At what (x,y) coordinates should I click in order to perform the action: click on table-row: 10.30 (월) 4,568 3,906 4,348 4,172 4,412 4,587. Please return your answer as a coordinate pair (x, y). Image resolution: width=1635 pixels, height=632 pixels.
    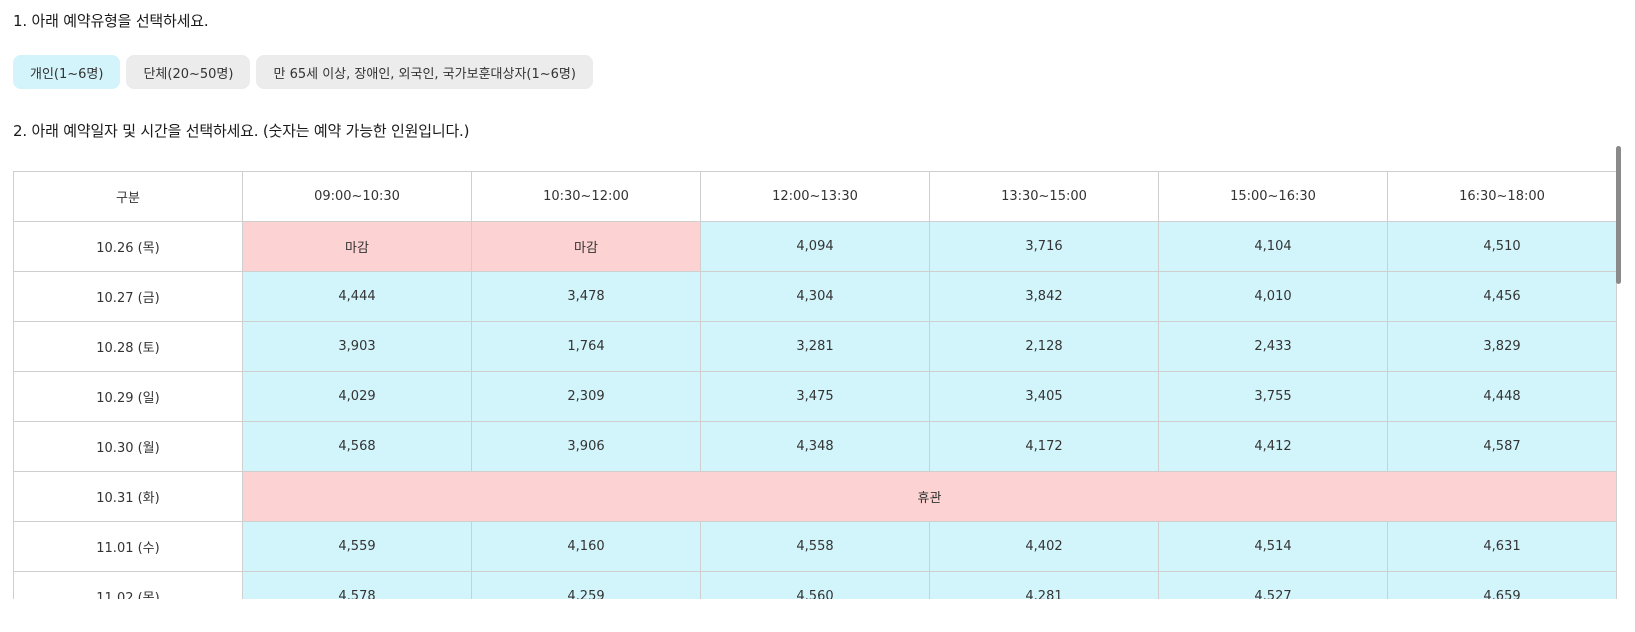
    Looking at the image, I should click on (815, 446).